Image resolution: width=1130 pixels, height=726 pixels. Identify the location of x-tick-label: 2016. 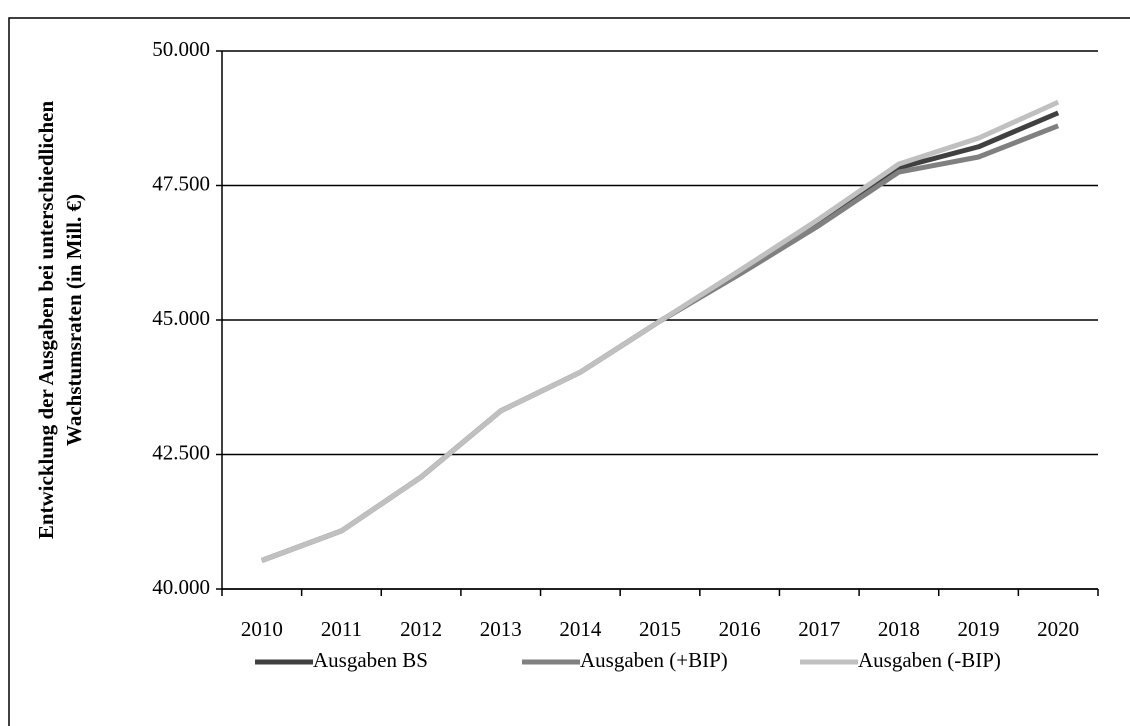
(740, 629).